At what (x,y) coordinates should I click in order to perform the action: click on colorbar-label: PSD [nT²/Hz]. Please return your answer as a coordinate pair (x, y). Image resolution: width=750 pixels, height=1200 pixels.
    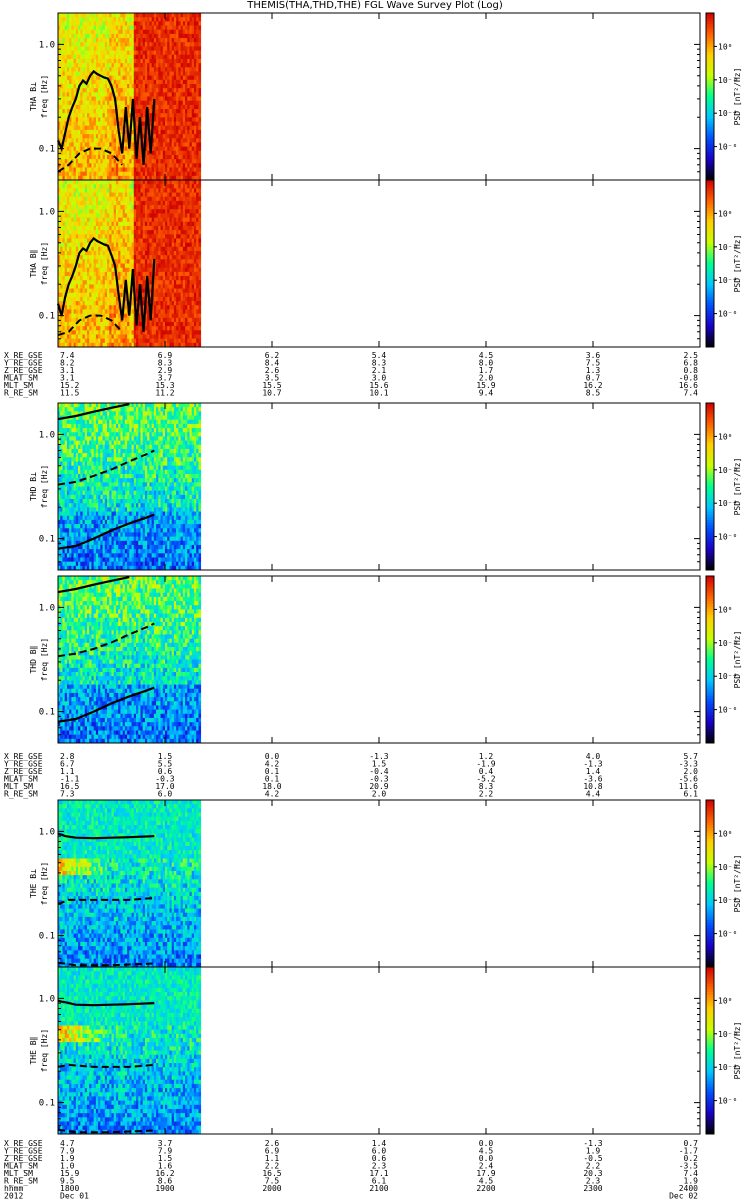
    Looking at the image, I should click on (737, 97).